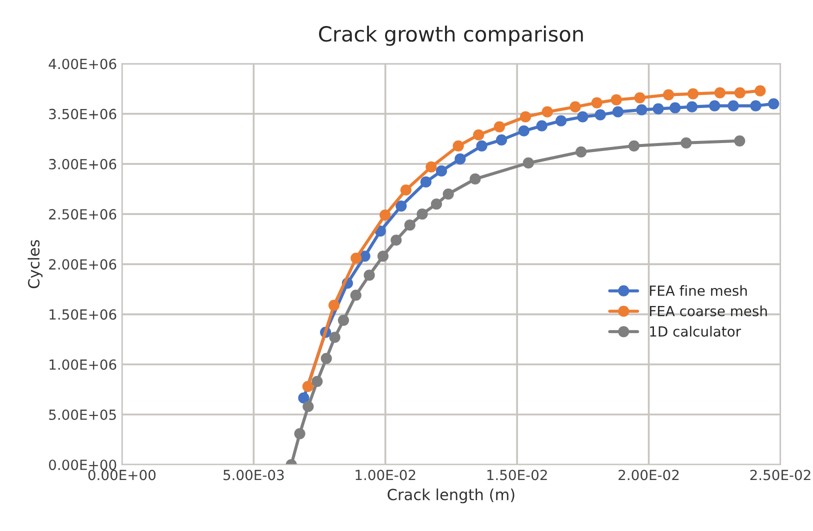 This screenshot has width=813, height=531. What do you see at coordinates (82, 64) in the screenshot?
I see `y-tick-label: 4.00E+06` at bounding box center [82, 64].